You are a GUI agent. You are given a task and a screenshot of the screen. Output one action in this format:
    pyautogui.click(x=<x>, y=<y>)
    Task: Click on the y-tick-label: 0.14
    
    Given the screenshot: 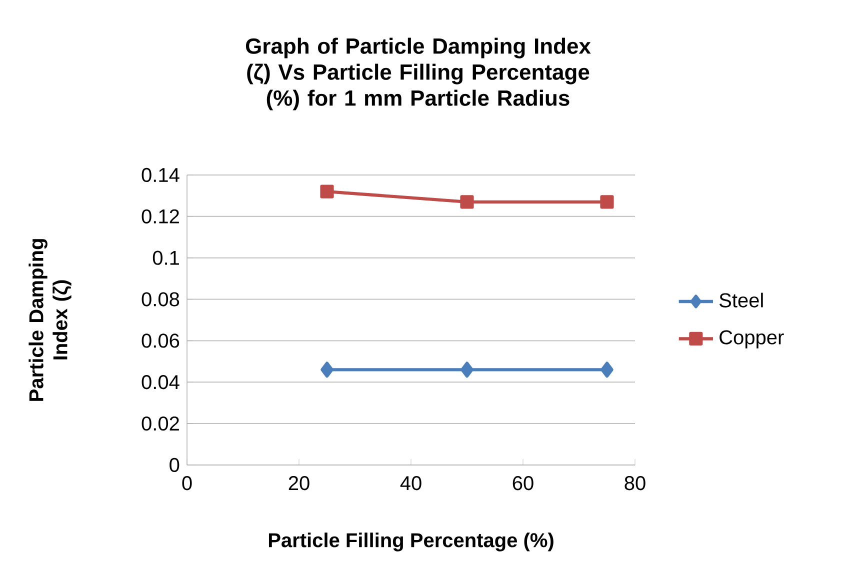 What is the action you would take?
    pyautogui.click(x=161, y=175)
    